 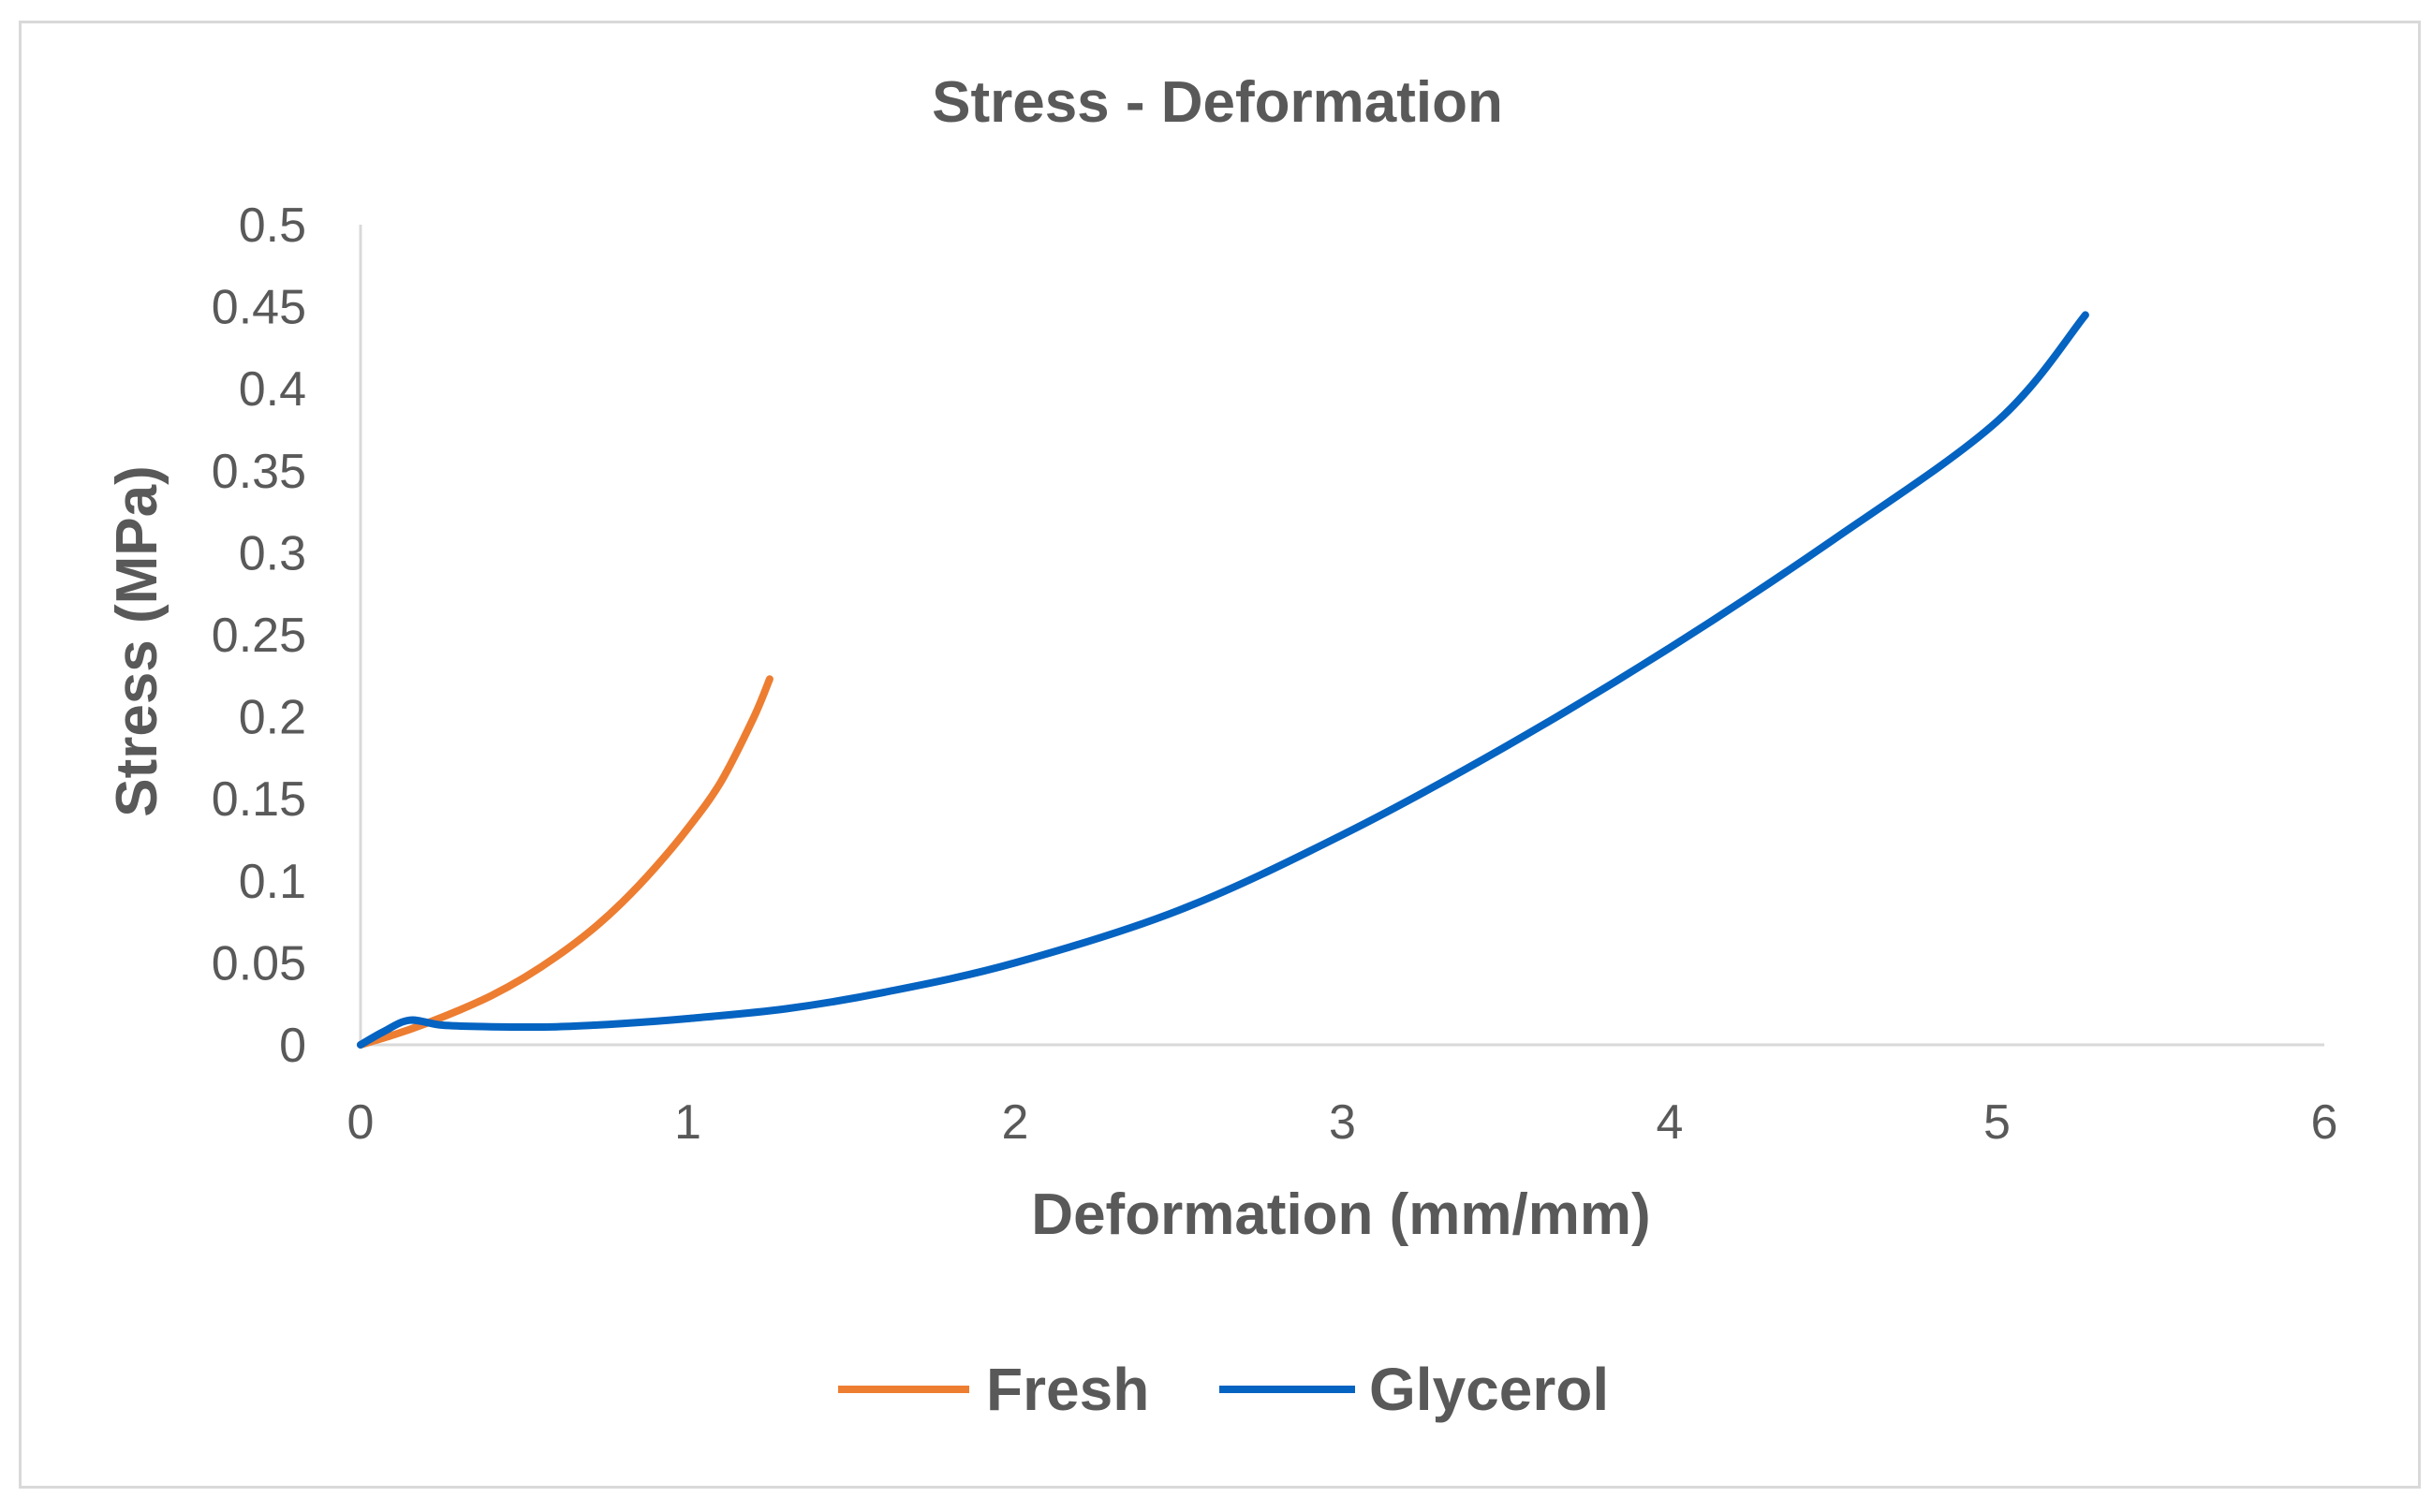 I want to click on y-tick-label: 0.45, so click(x=259, y=308).